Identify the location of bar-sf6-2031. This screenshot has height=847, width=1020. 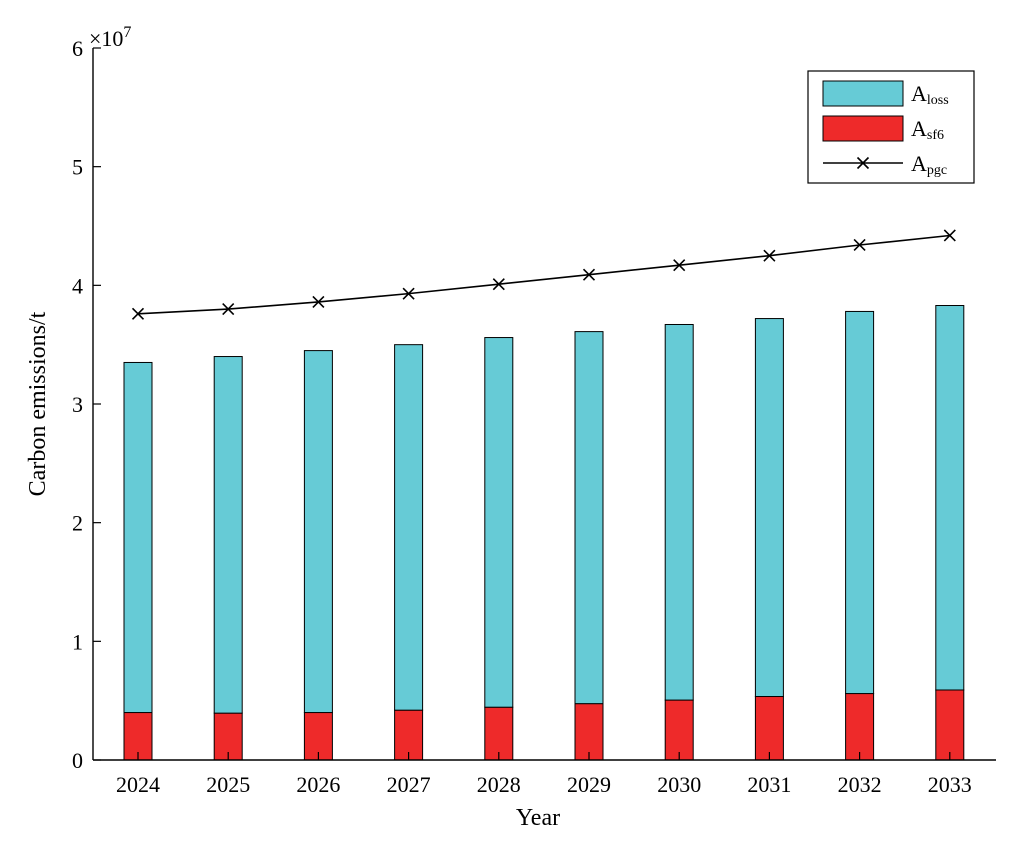
(769, 728).